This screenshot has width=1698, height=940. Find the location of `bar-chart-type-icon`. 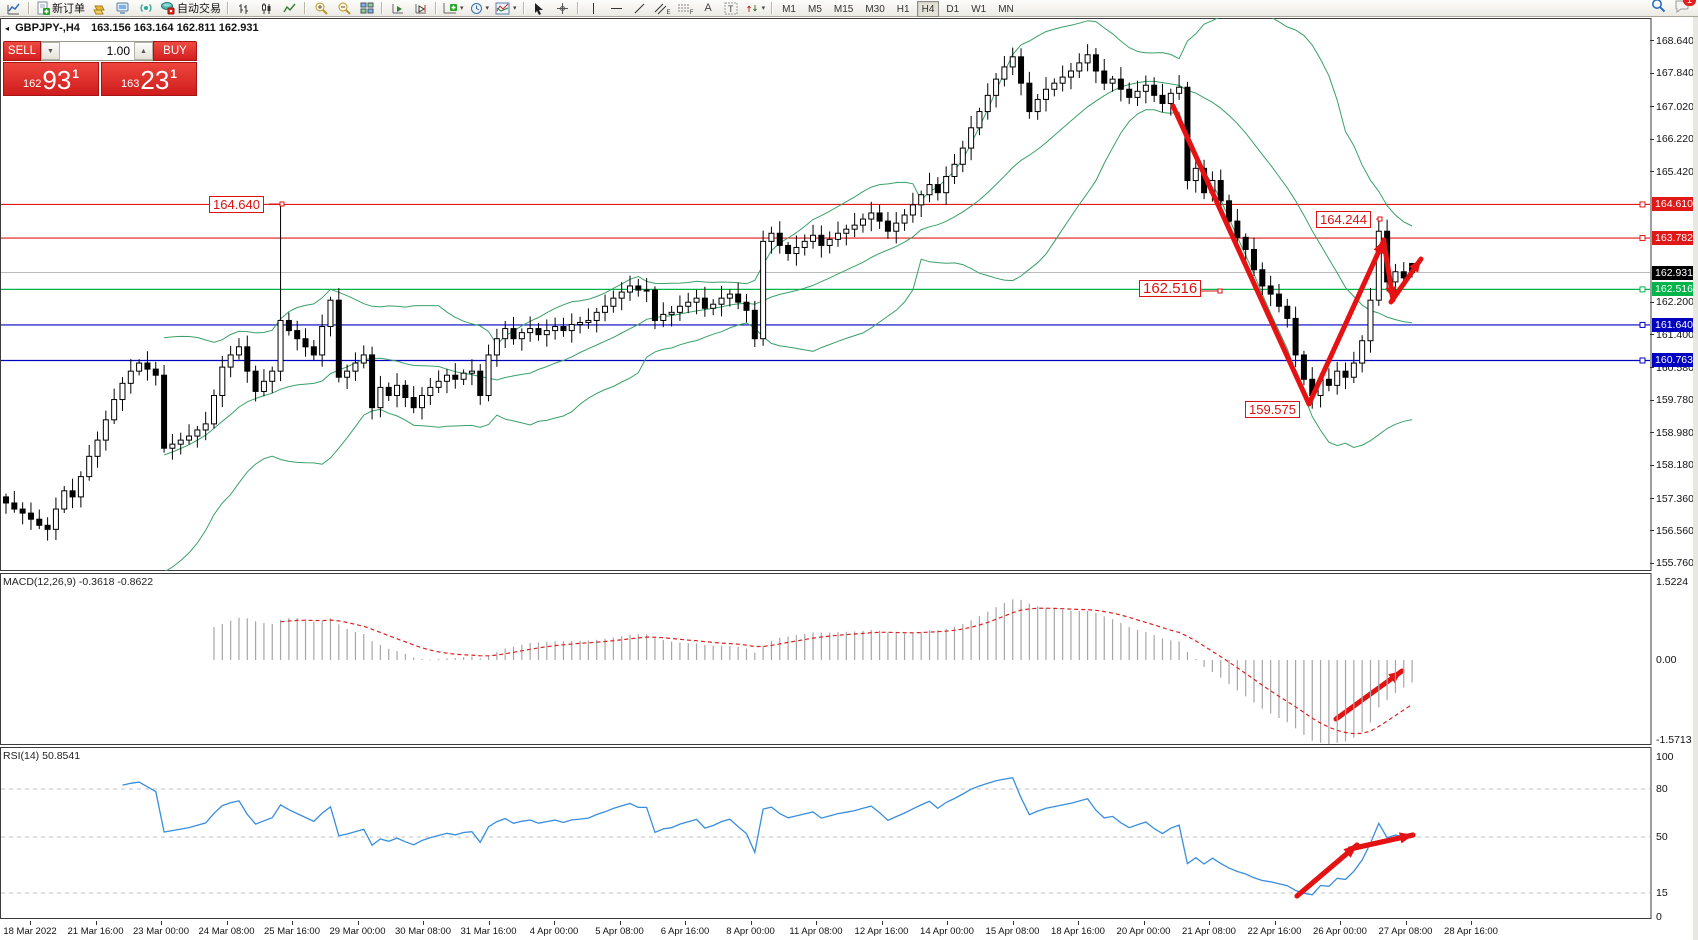

bar-chart-type-icon is located at coordinates (243, 8).